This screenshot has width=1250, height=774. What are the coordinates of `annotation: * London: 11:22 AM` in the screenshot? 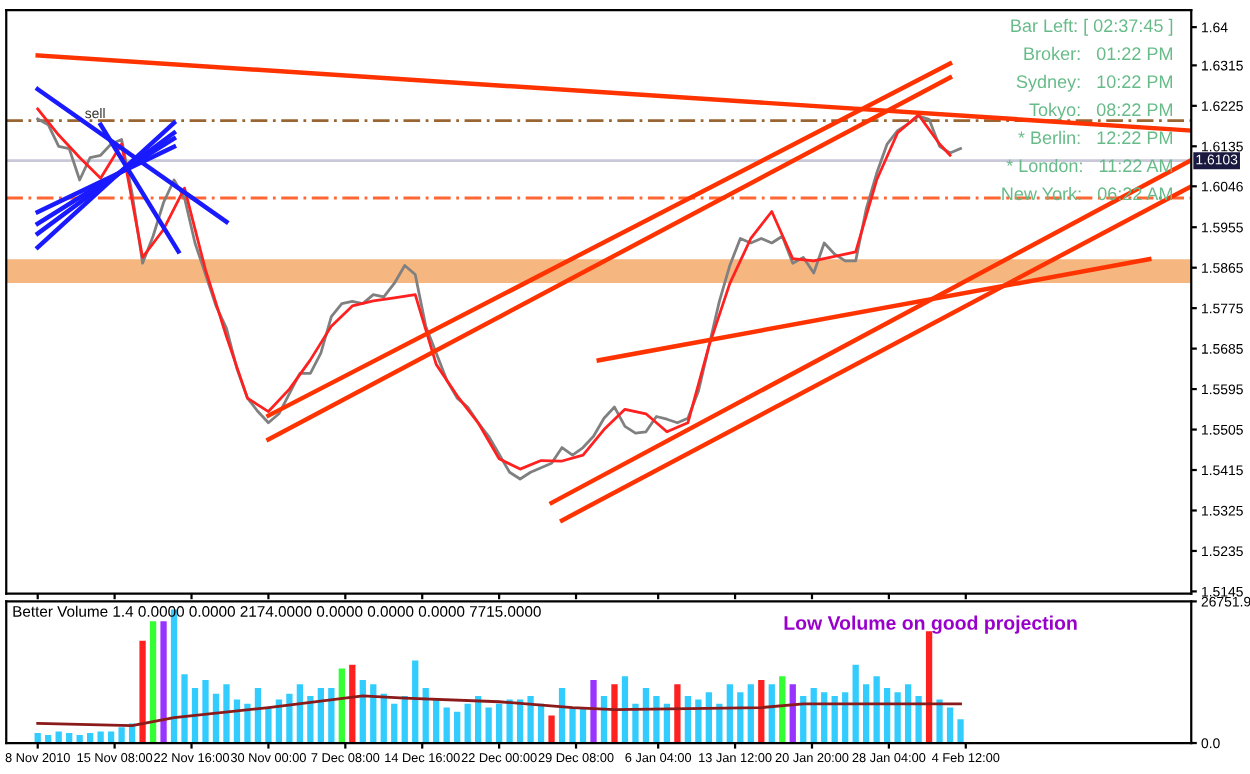 It's located at (1089, 165).